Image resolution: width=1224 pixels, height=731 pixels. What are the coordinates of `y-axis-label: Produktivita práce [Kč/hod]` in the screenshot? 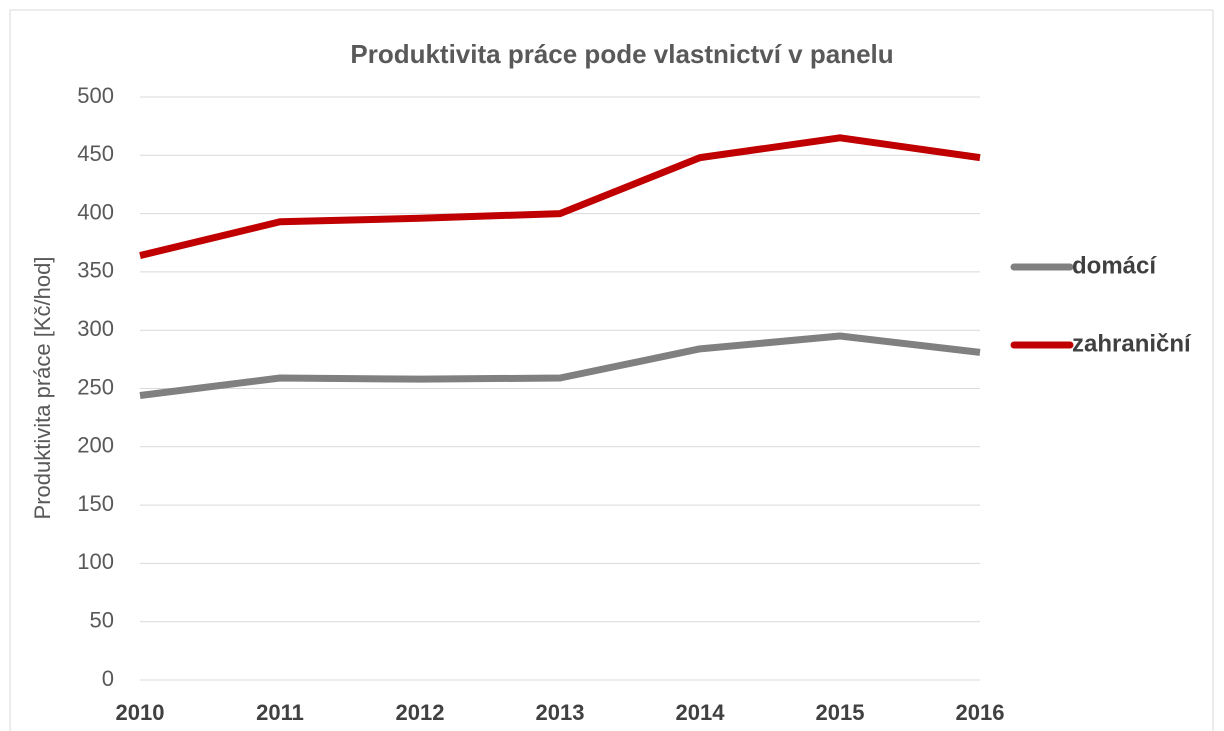 It's located at (42, 388).